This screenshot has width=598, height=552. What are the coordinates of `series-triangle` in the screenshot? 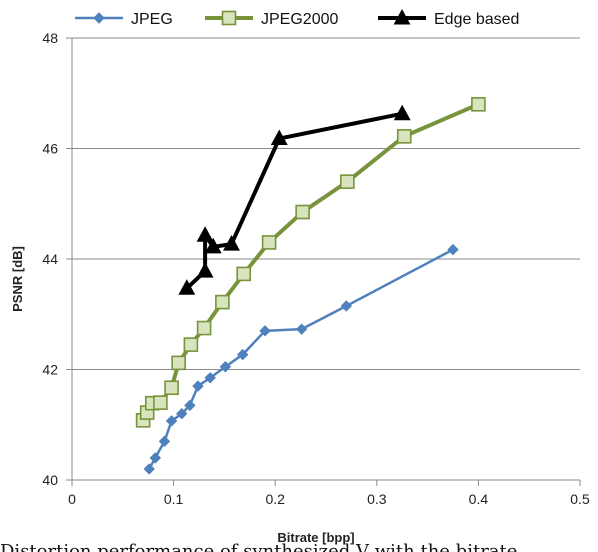 It's located at (294, 199).